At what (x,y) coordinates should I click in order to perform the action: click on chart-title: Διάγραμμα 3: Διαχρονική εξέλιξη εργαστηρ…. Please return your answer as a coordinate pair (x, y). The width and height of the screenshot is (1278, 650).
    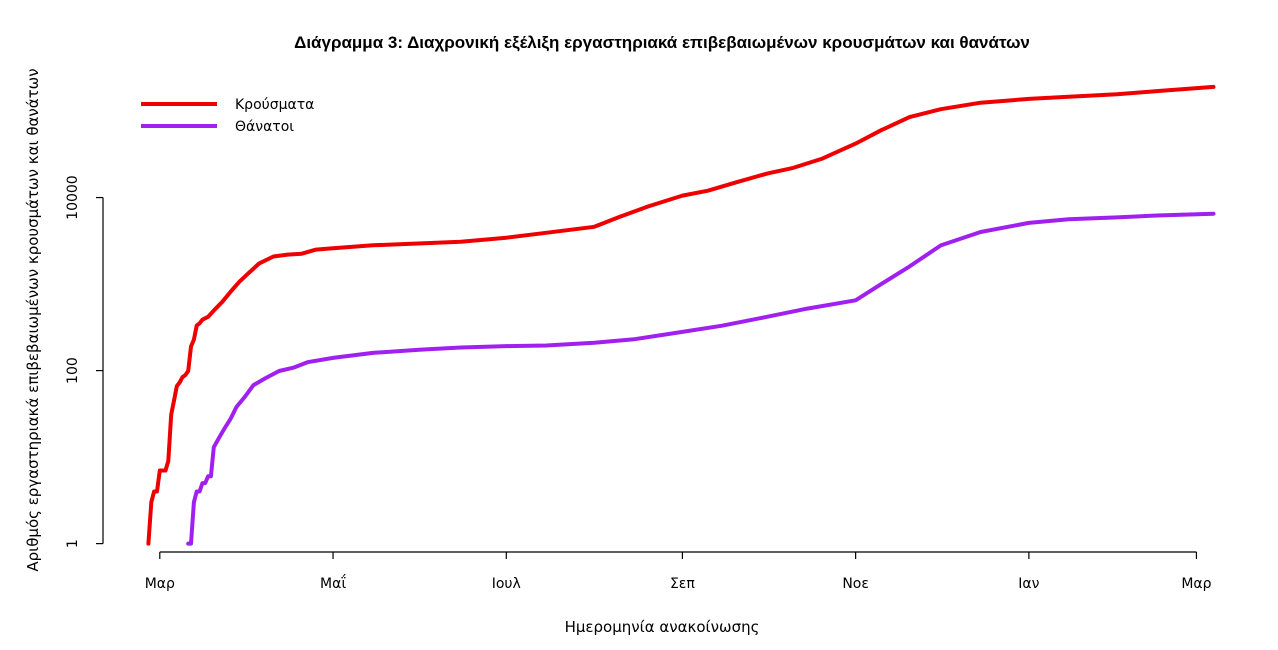
    Looking at the image, I should click on (662, 42).